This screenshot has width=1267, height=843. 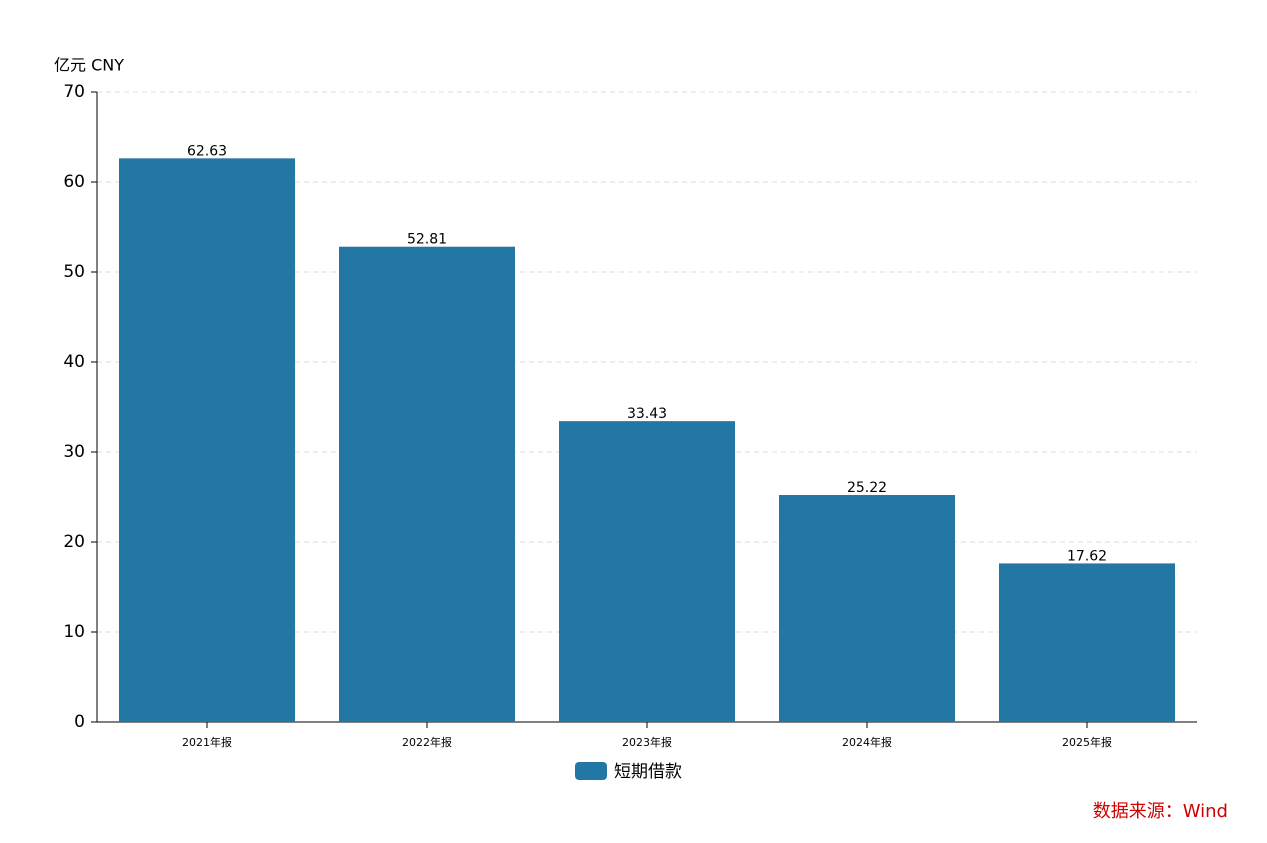 I want to click on value-label: 62.63, so click(x=207, y=151).